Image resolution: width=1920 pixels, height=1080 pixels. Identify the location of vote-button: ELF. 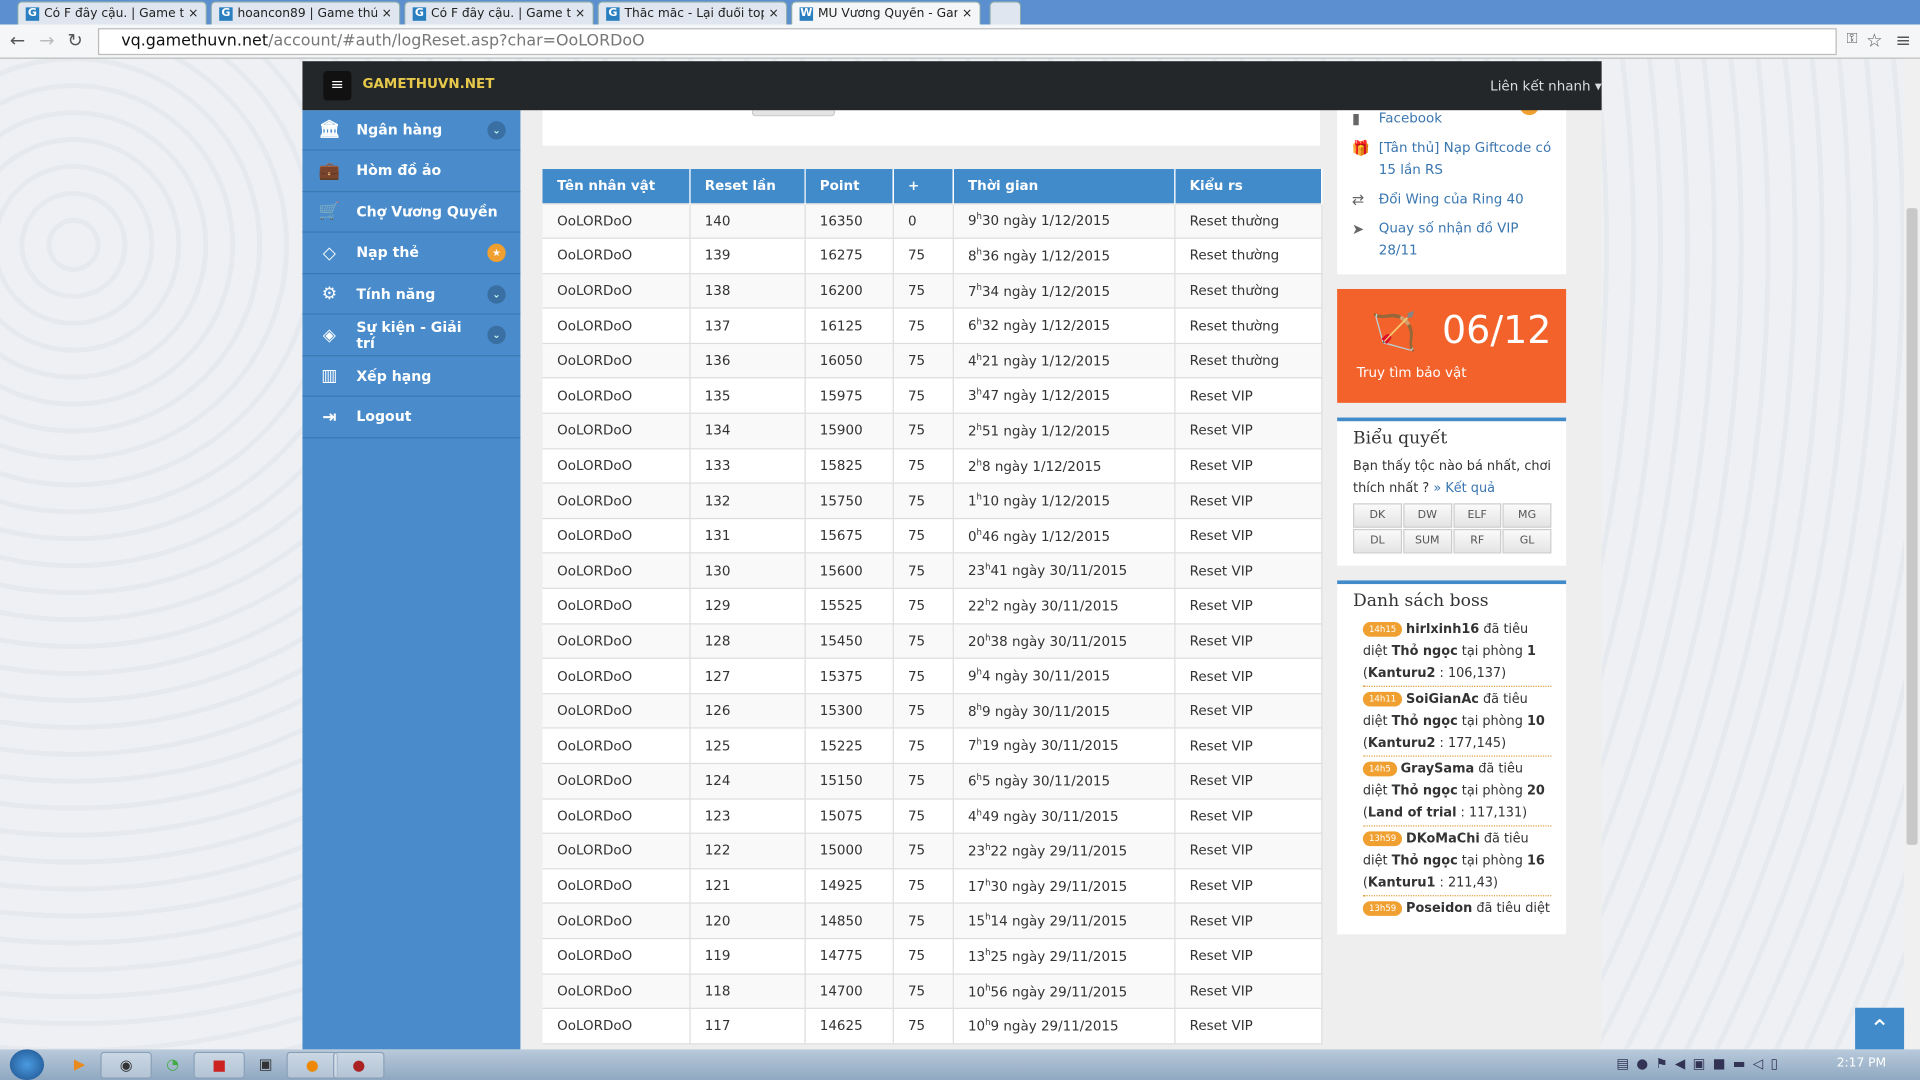
(1477, 515).